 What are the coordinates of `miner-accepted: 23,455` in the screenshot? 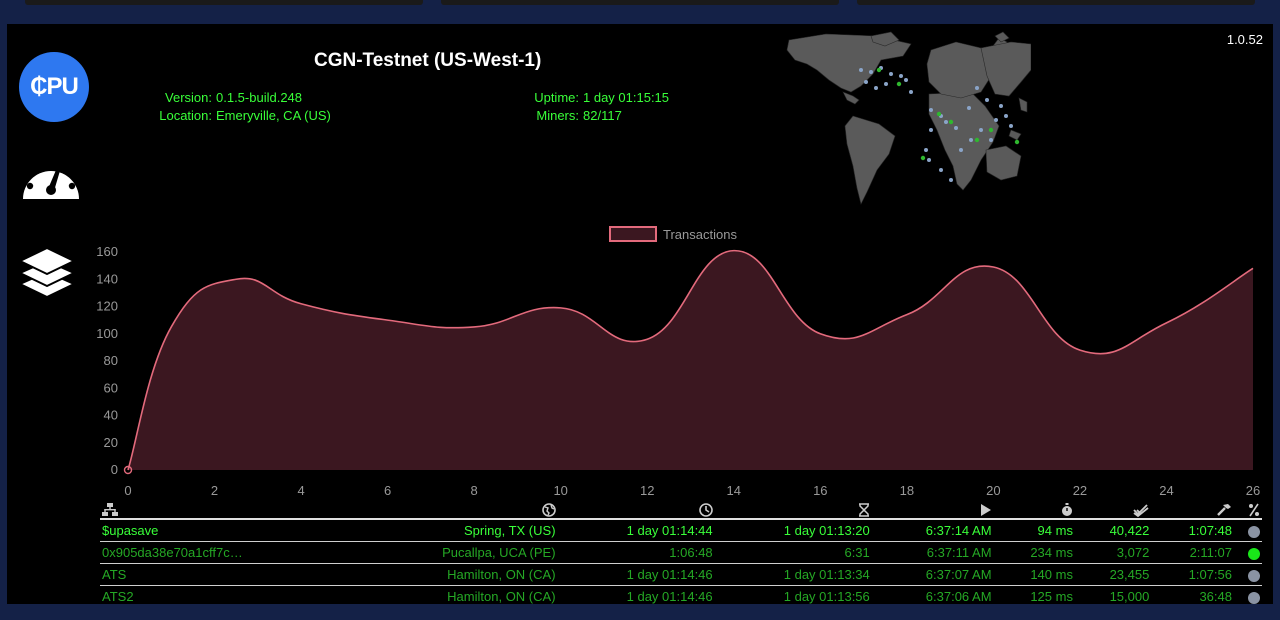 It's located at (1113, 574).